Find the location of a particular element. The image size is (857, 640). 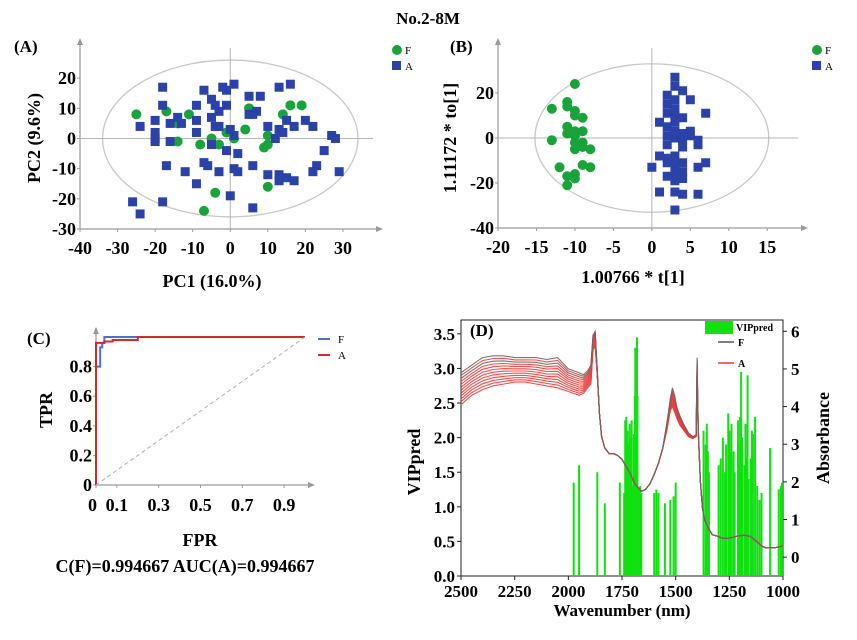

panel-c-legend-f: F is located at coordinates (341, 340).